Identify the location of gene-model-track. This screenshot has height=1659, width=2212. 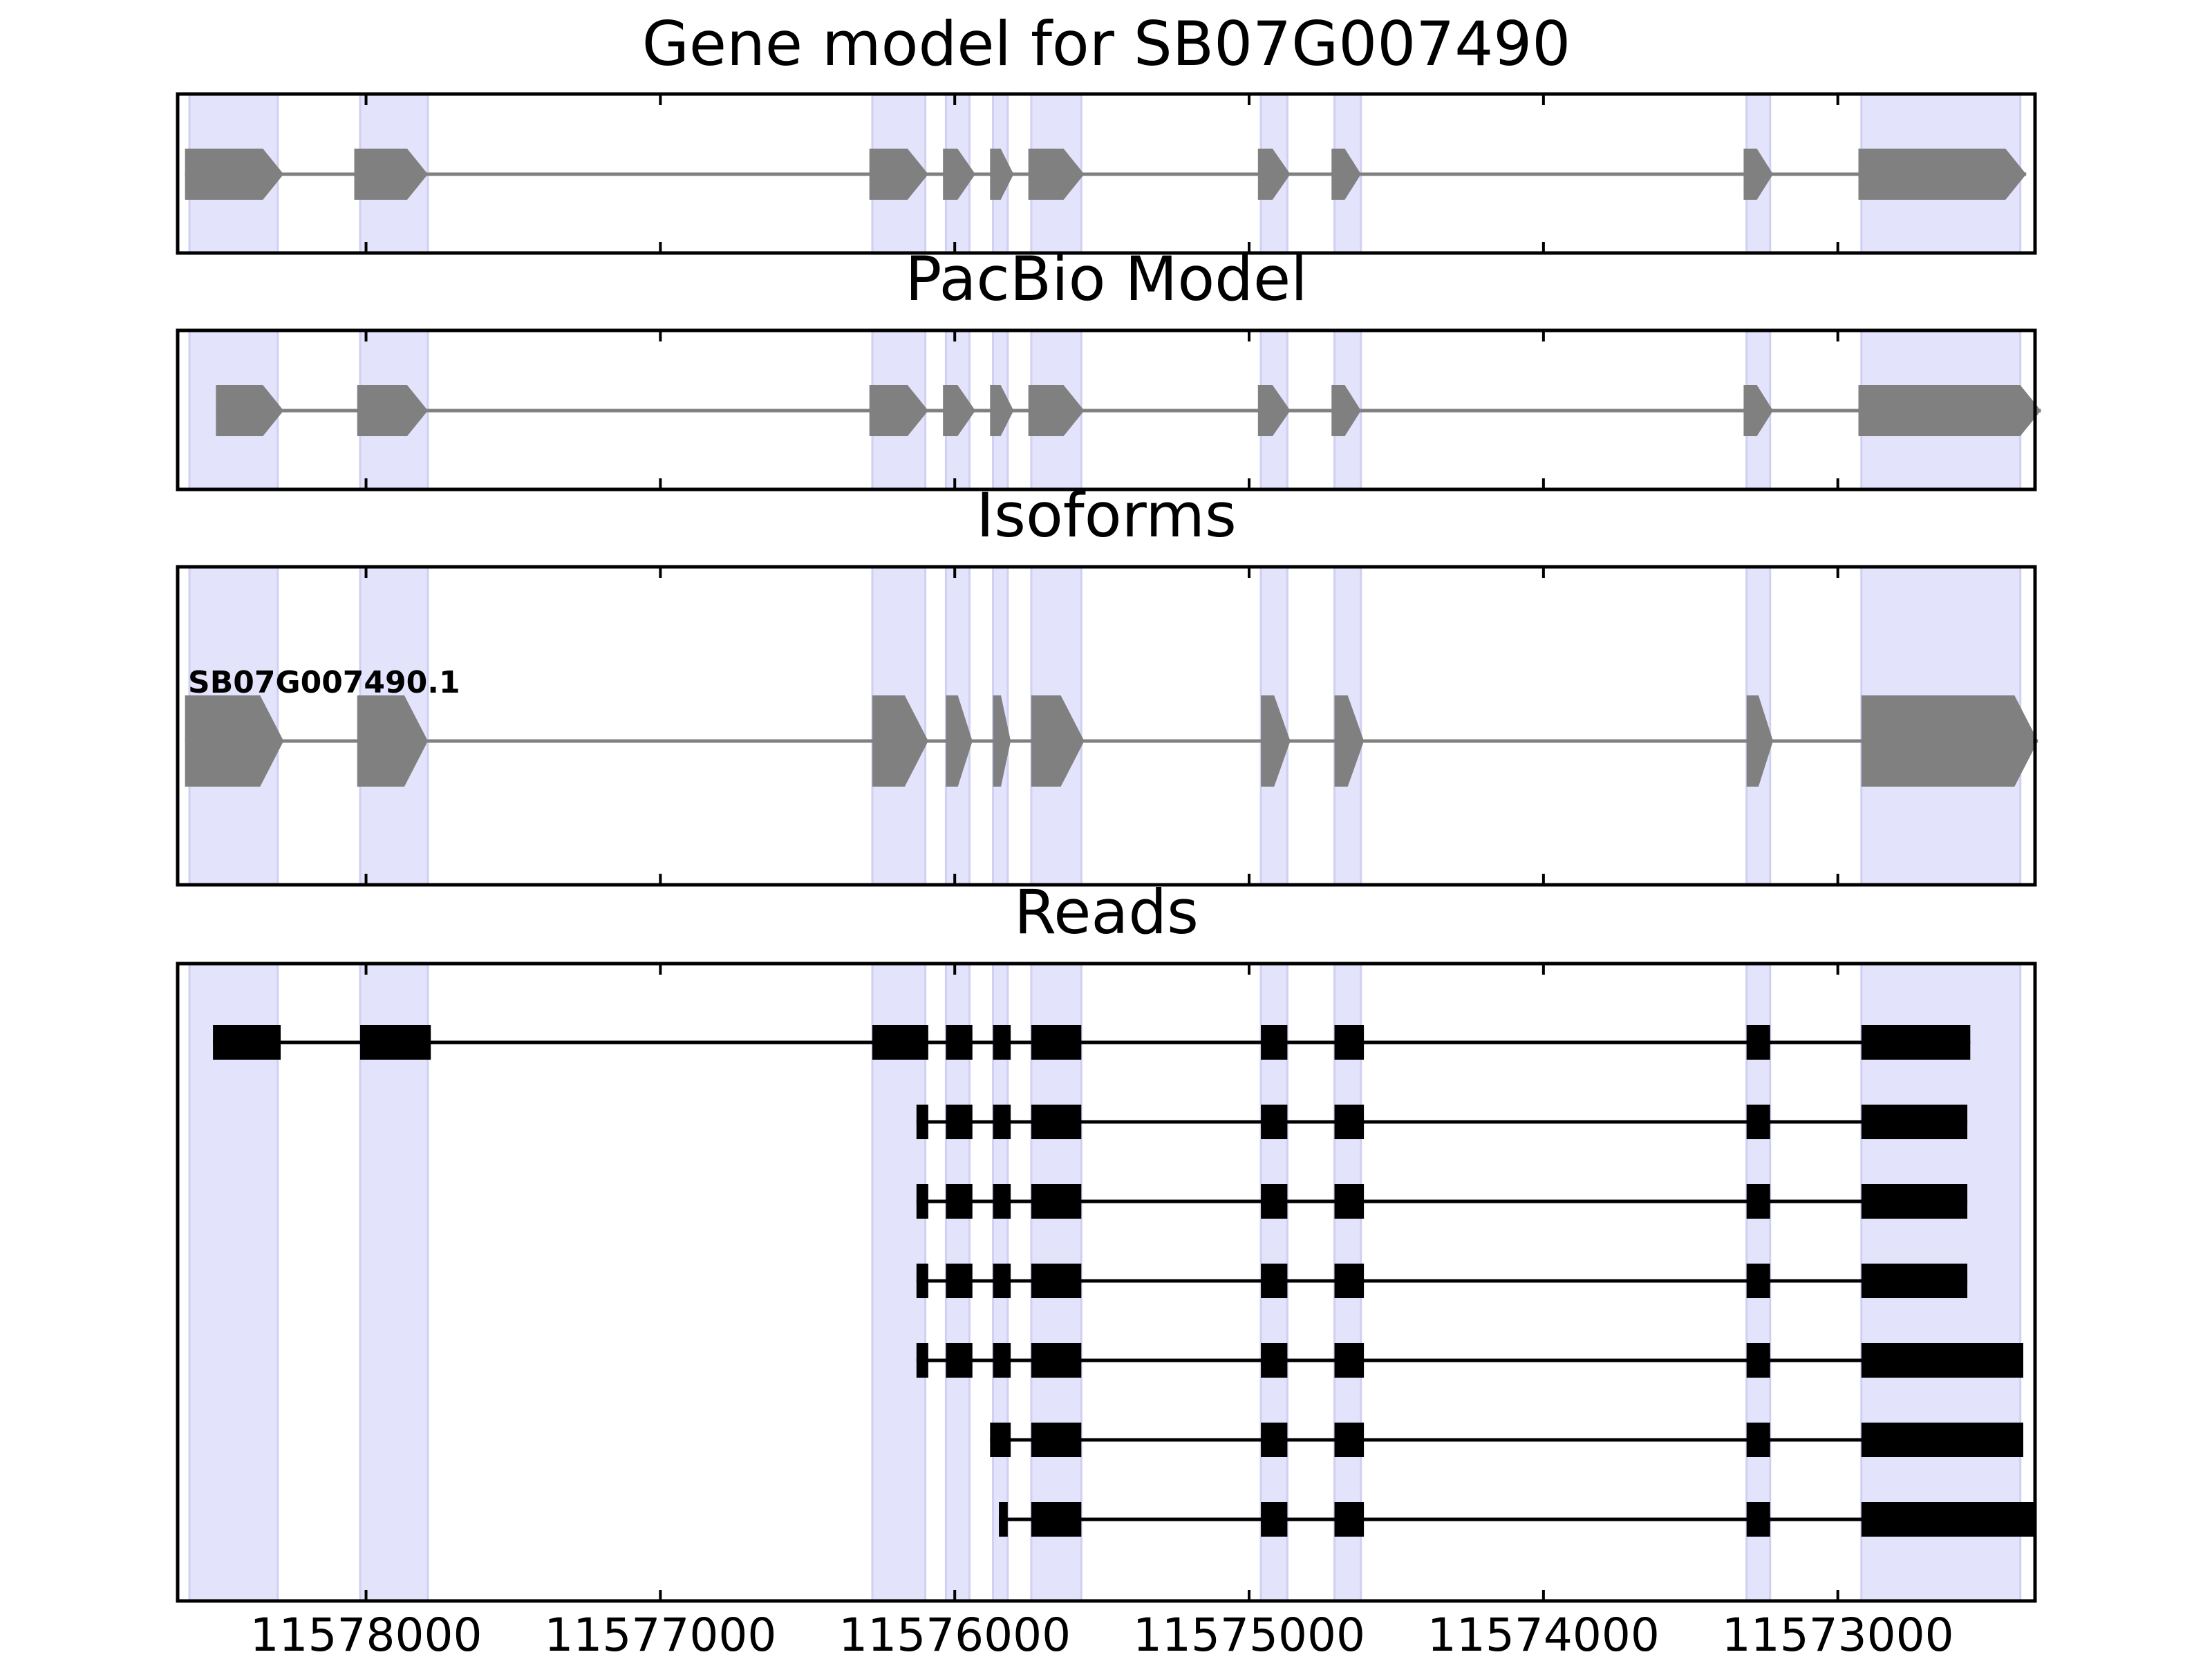
(1106, 174).